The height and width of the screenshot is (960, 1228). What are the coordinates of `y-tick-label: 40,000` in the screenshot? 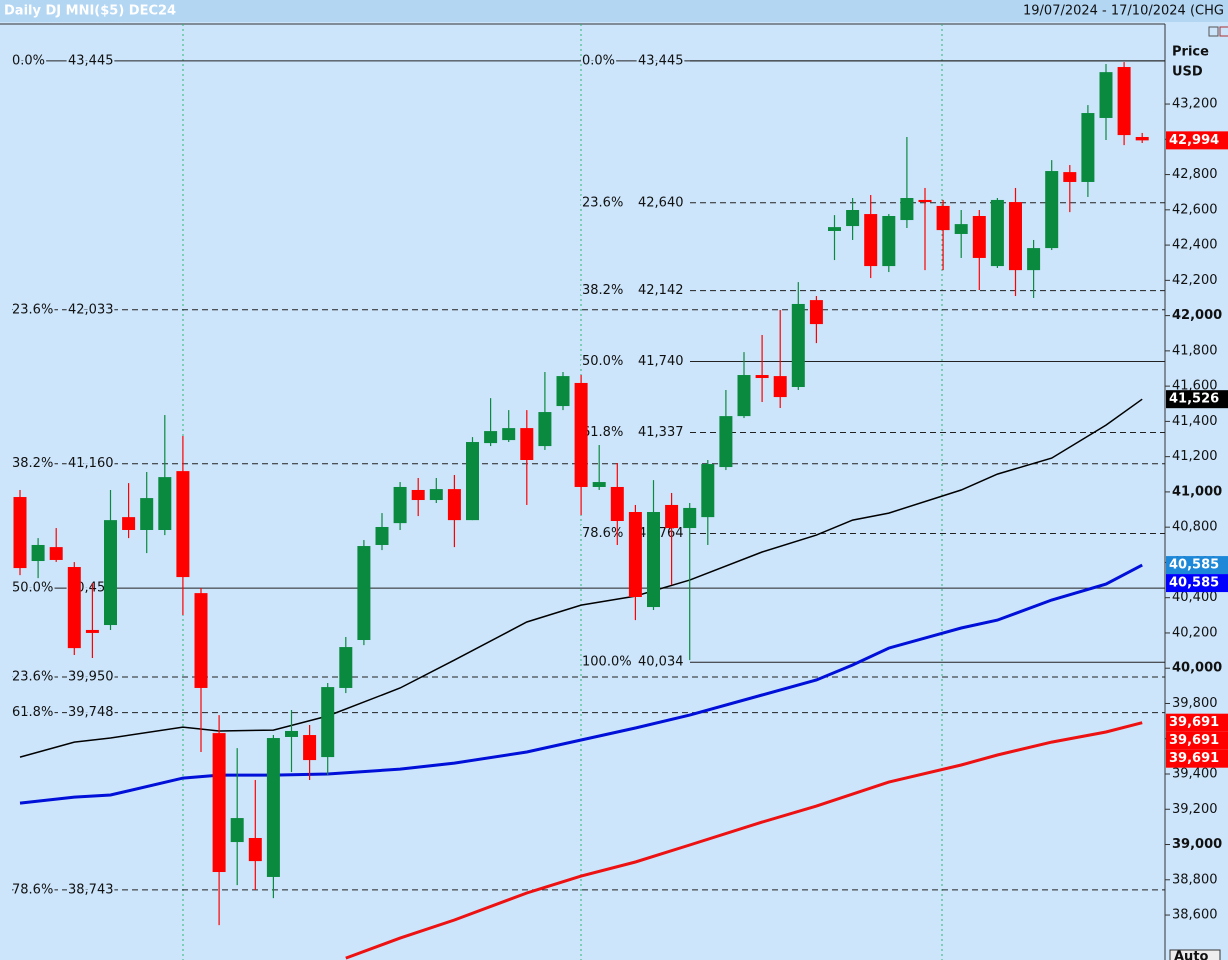 It's located at (1197, 668).